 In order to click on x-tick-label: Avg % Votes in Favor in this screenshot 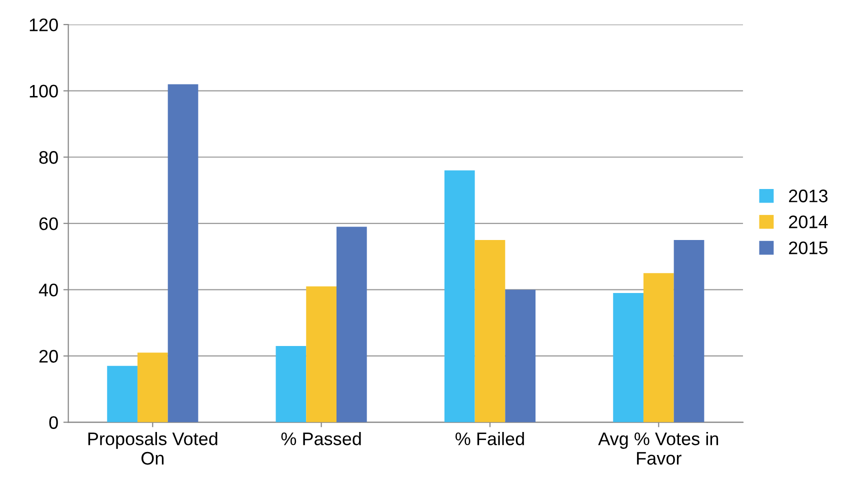, I will do `click(658, 448)`.